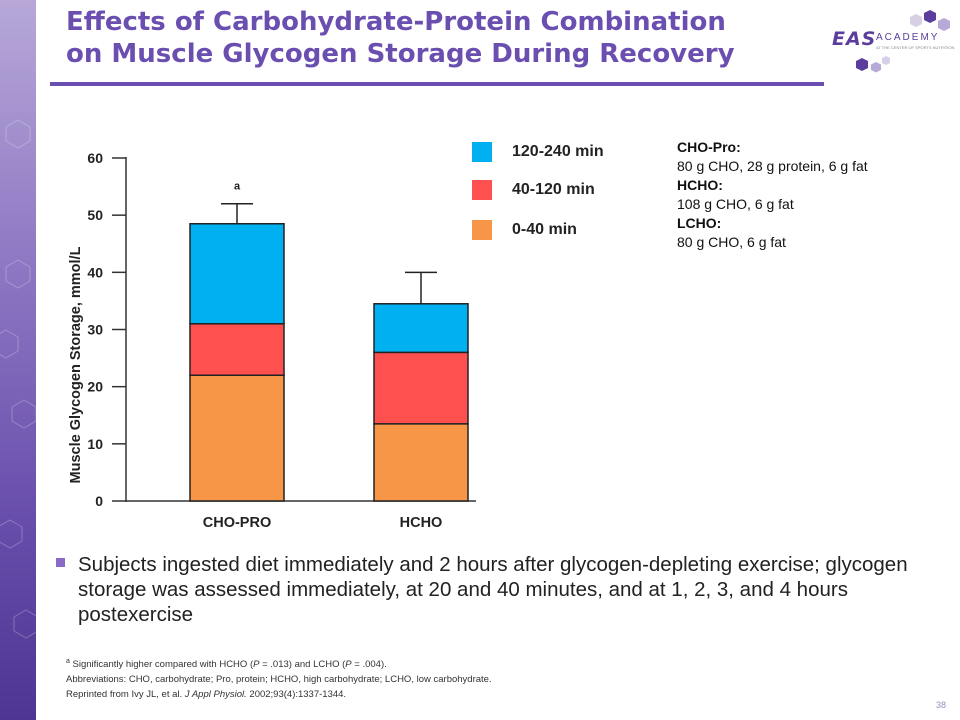 Image resolution: width=960 pixels, height=720 pixels. I want to click on page-number: 38, so click(941, 705).